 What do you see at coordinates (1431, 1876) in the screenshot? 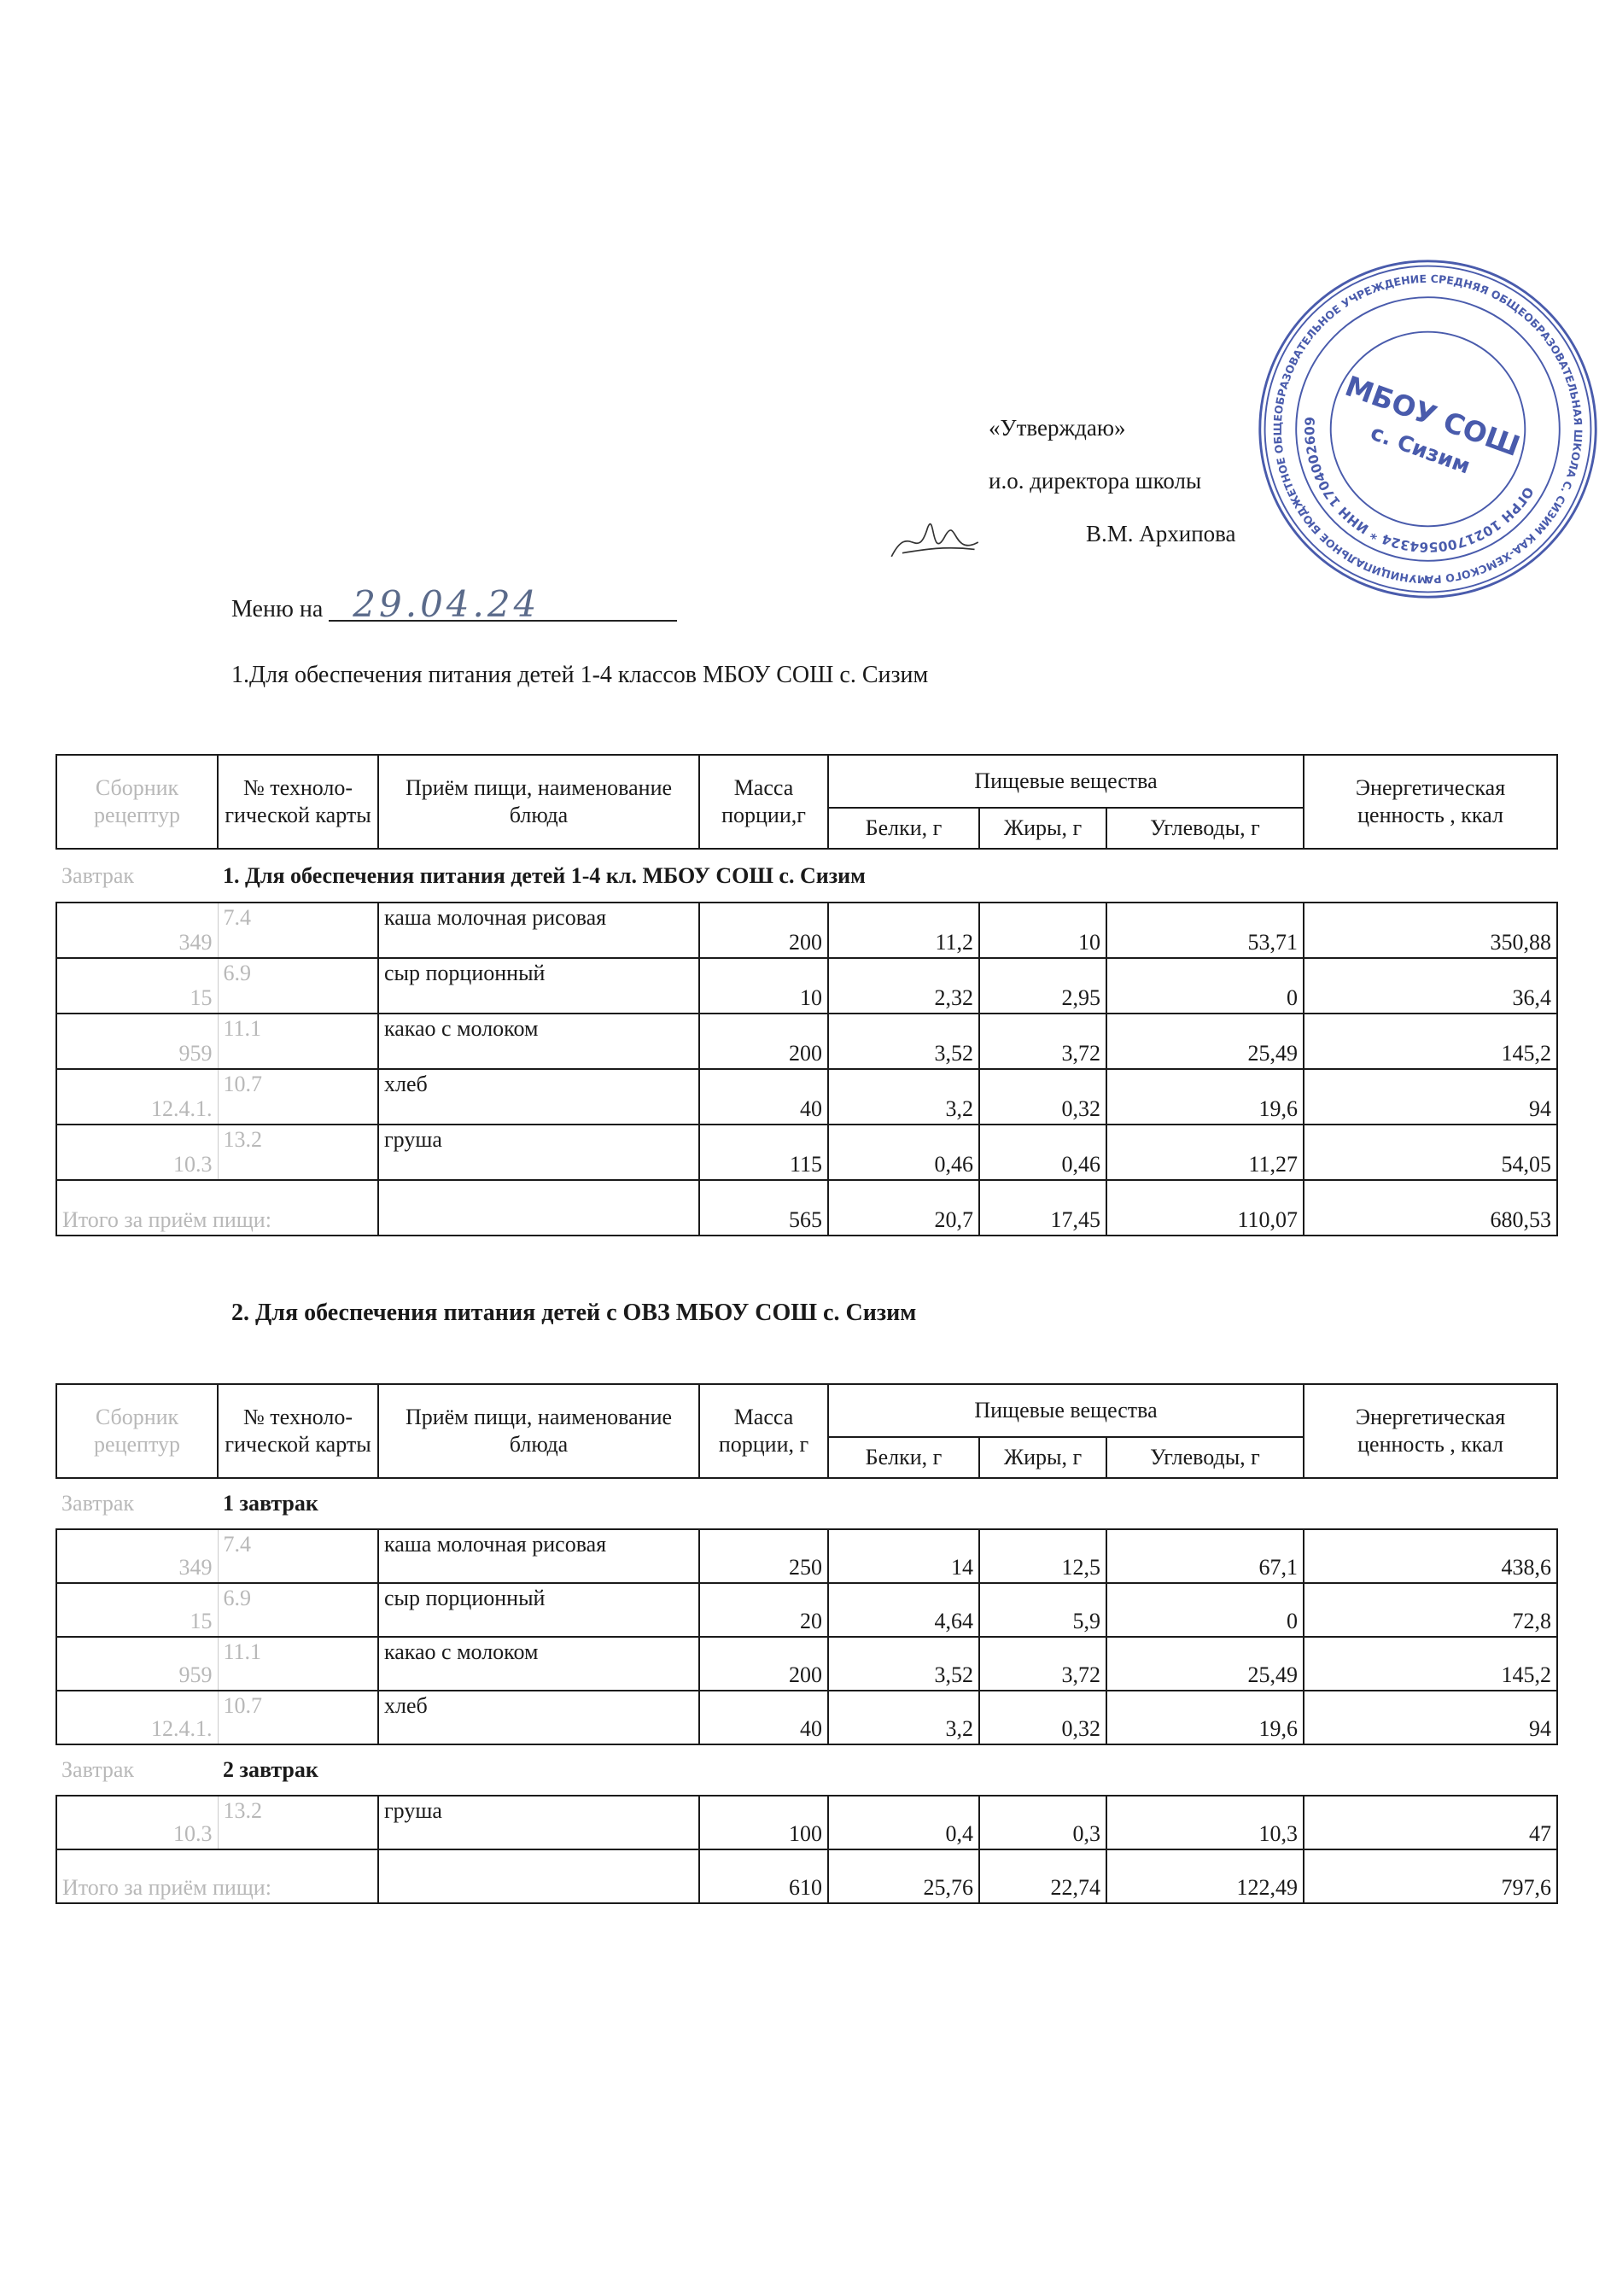
I see `total-energy: 797,6` at bounding box center [1431, 1876].